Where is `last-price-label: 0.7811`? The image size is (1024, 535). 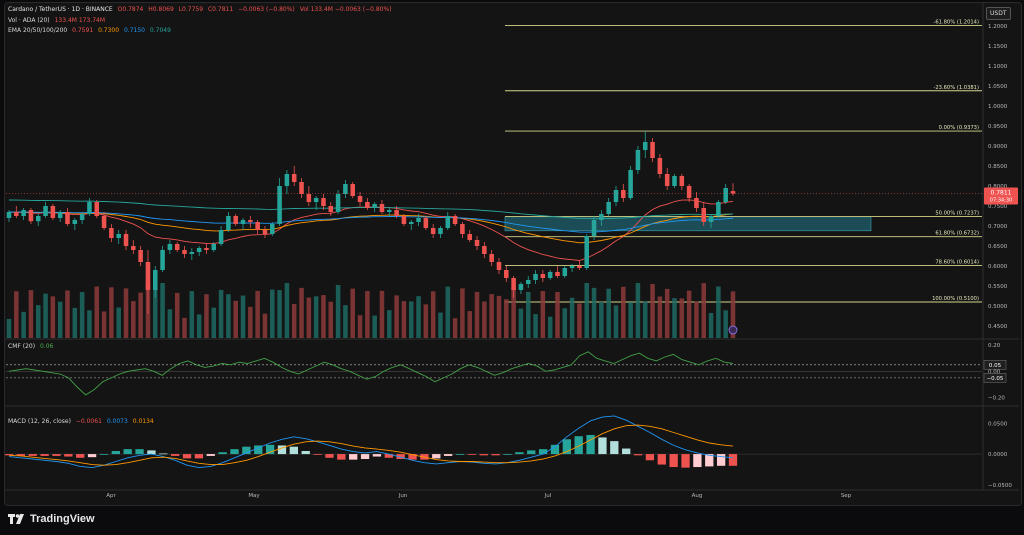
last-price-label: 0.7811 is located at coordinates (1001, 193).